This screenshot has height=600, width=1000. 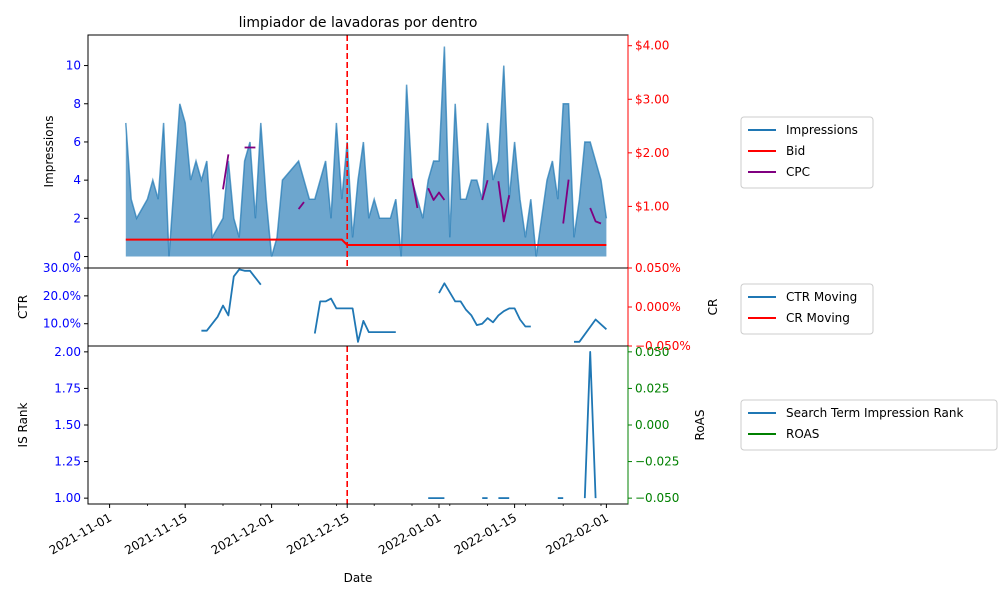 What do you see at coordinates (366, 242) in the screenshot?
I see `bid-line` at bounding box center [366, 242].